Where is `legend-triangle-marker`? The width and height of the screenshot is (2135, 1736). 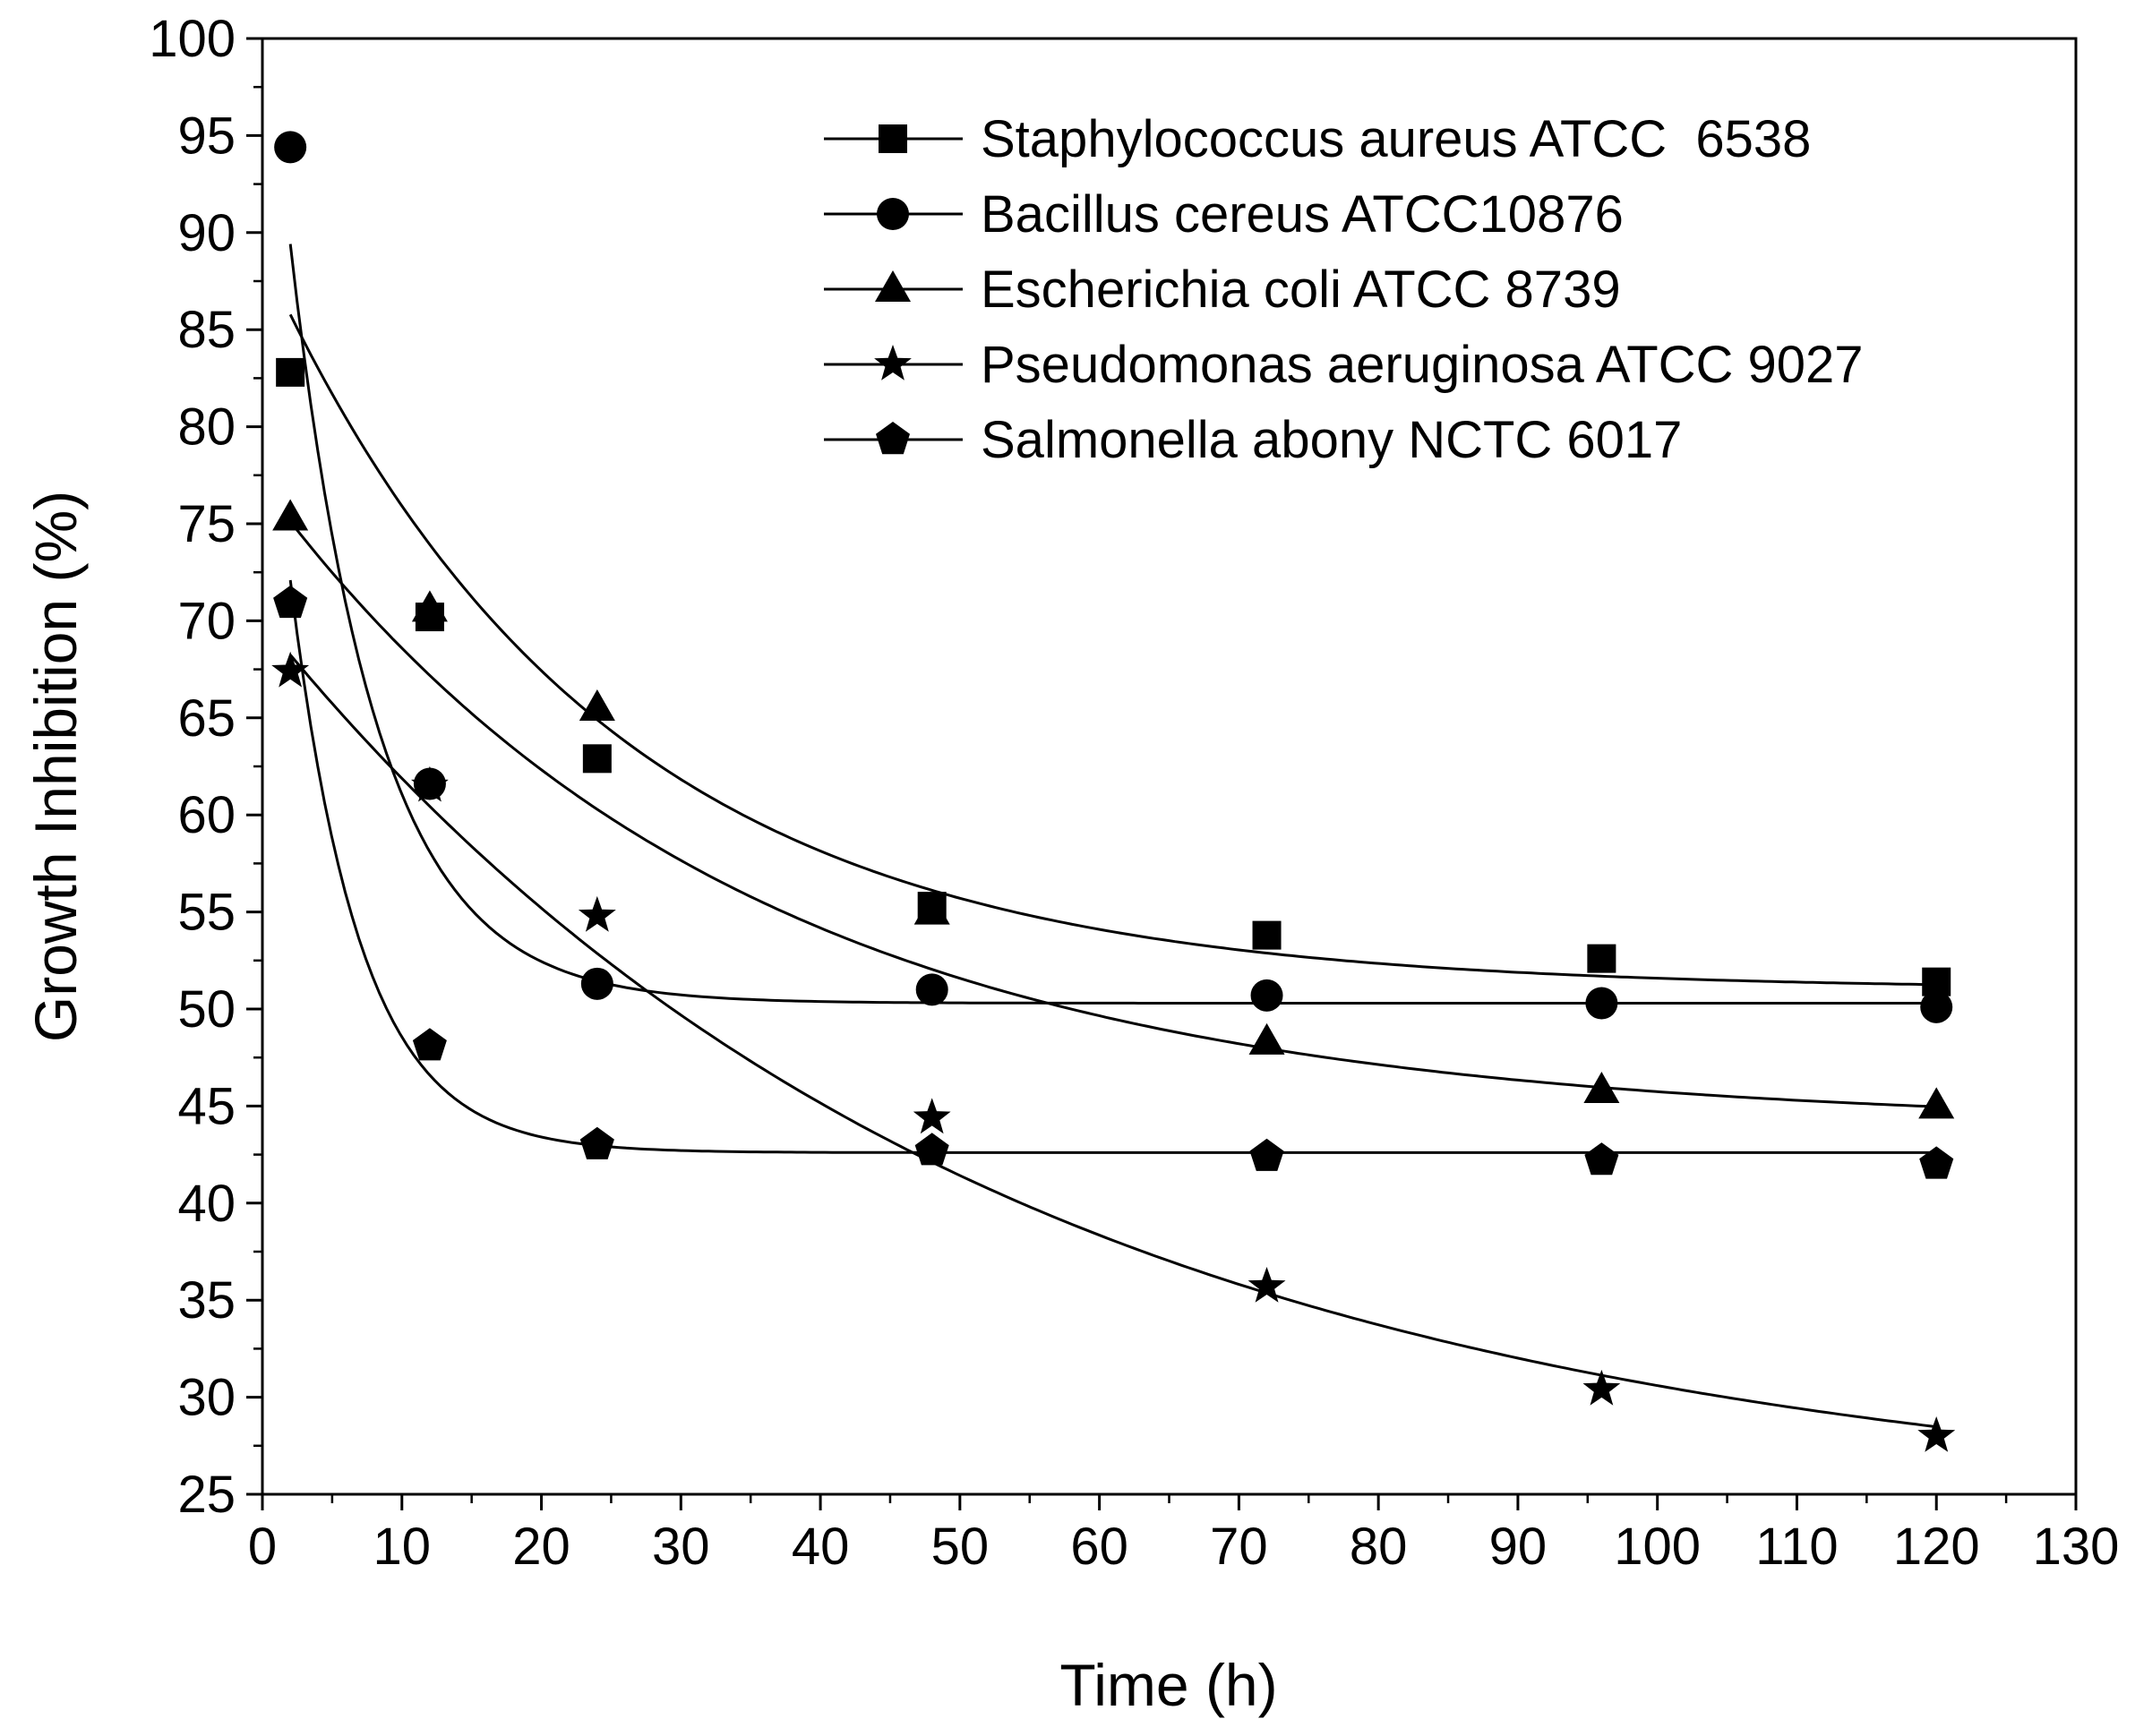
legend-triangle-marker is located at coordinates (893, 286).